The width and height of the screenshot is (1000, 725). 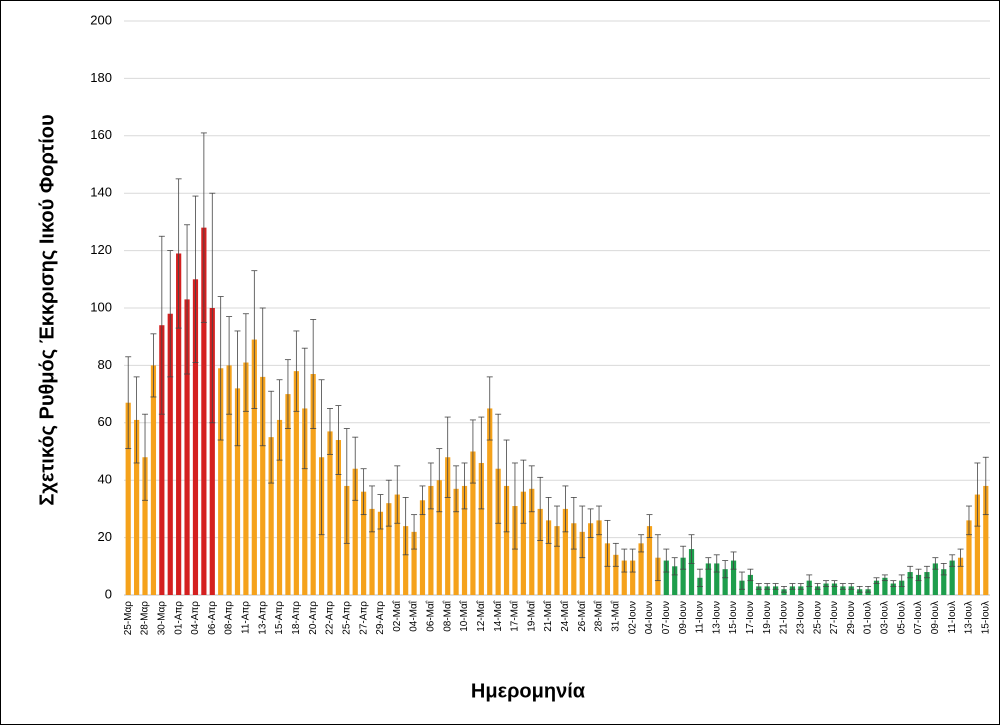 What do you see at coordinates (363, 618) in the screenshot?
I see `x-tick-label: 27-Απρ` at bounding box center [363, 618].